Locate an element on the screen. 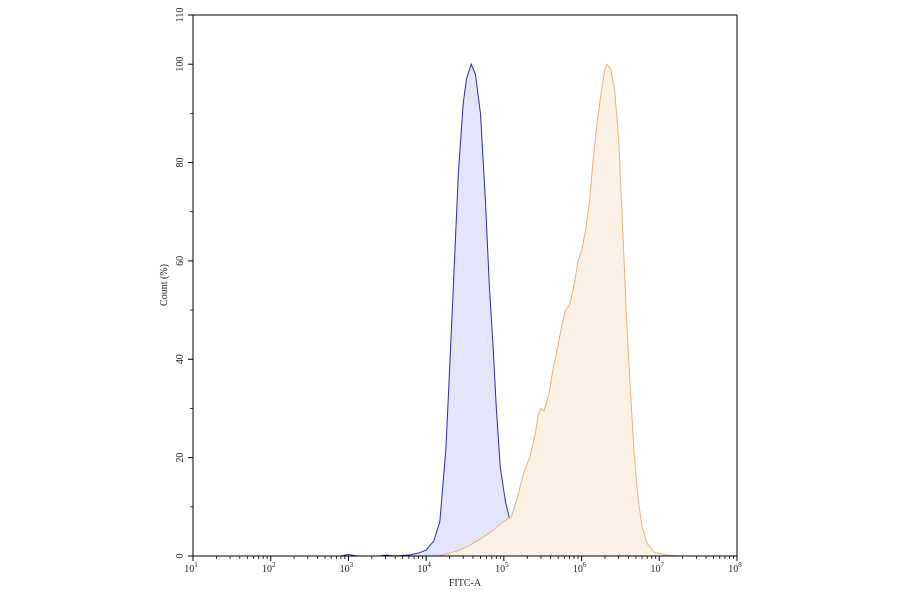  x-tick-label: 10³ is located at coordinates (347, 568).